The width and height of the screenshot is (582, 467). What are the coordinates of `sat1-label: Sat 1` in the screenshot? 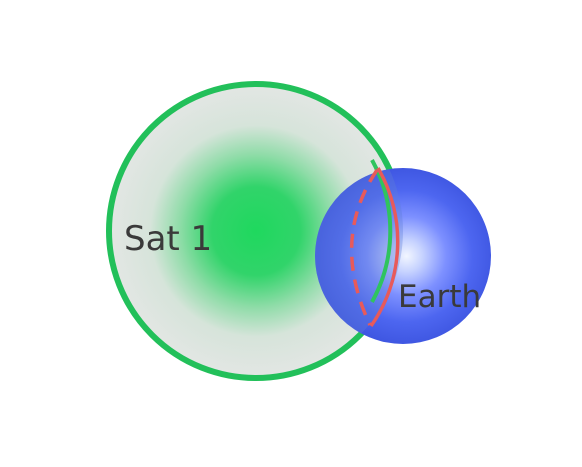 It's located at (168, 239).